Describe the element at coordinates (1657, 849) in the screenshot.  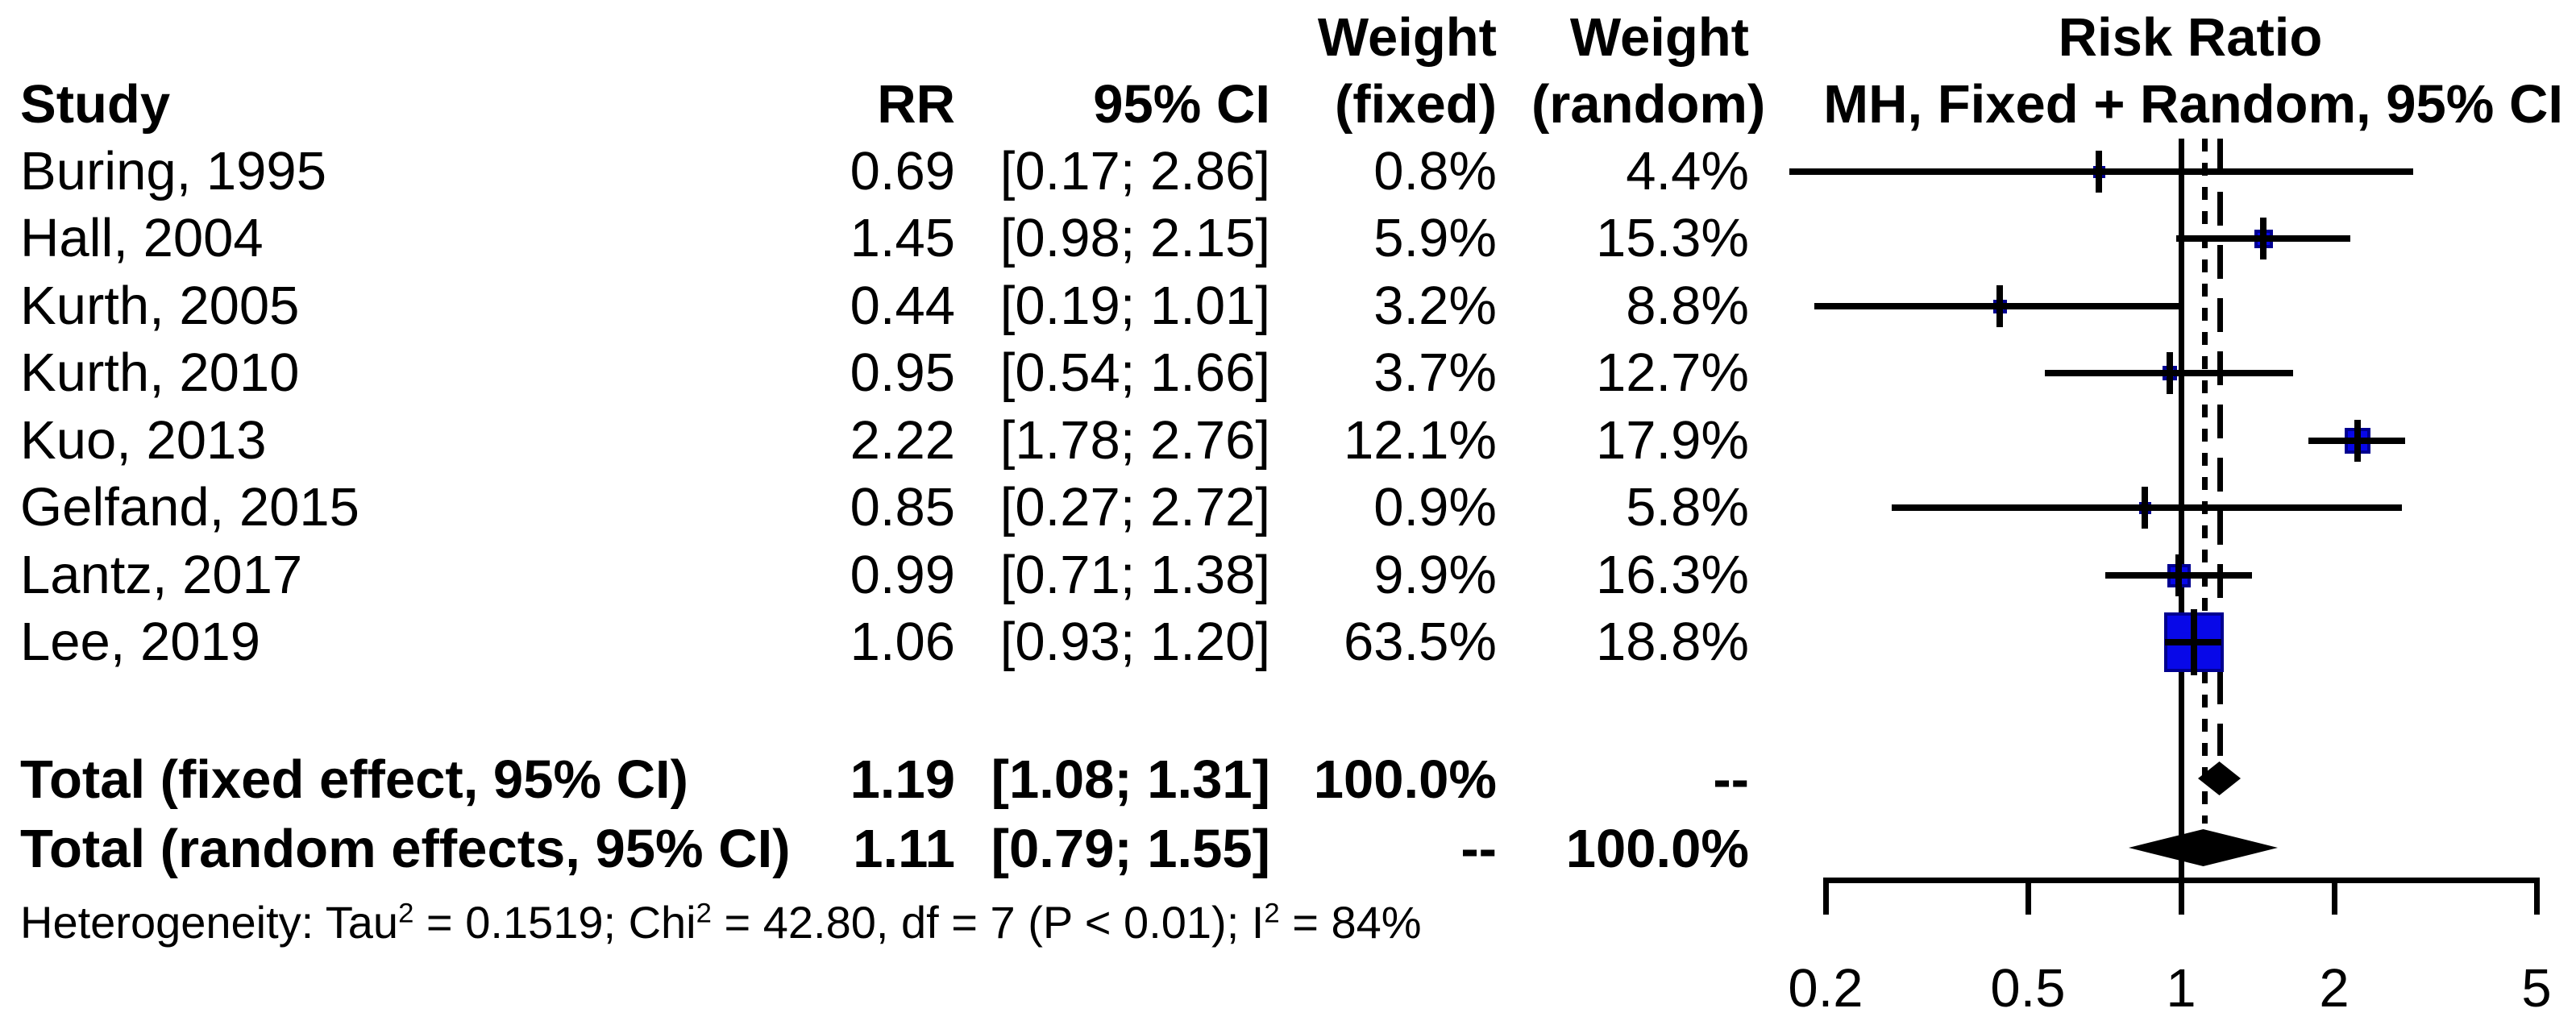
I see `total-weight-random-random: 100.0%` at that location.